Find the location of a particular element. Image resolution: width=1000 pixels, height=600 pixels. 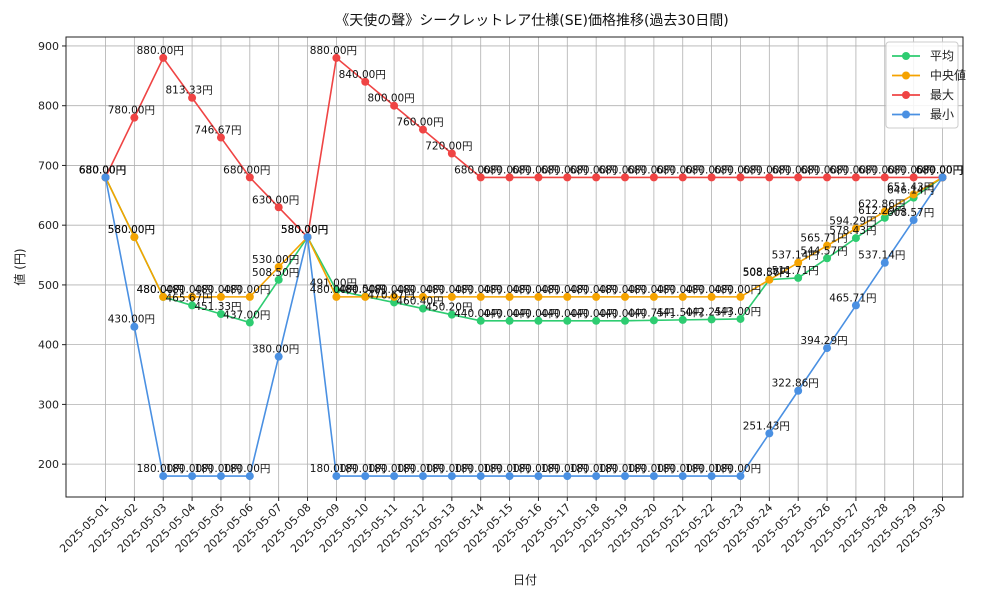

data-label: 443.00円 is located at coordinates (737, 312).